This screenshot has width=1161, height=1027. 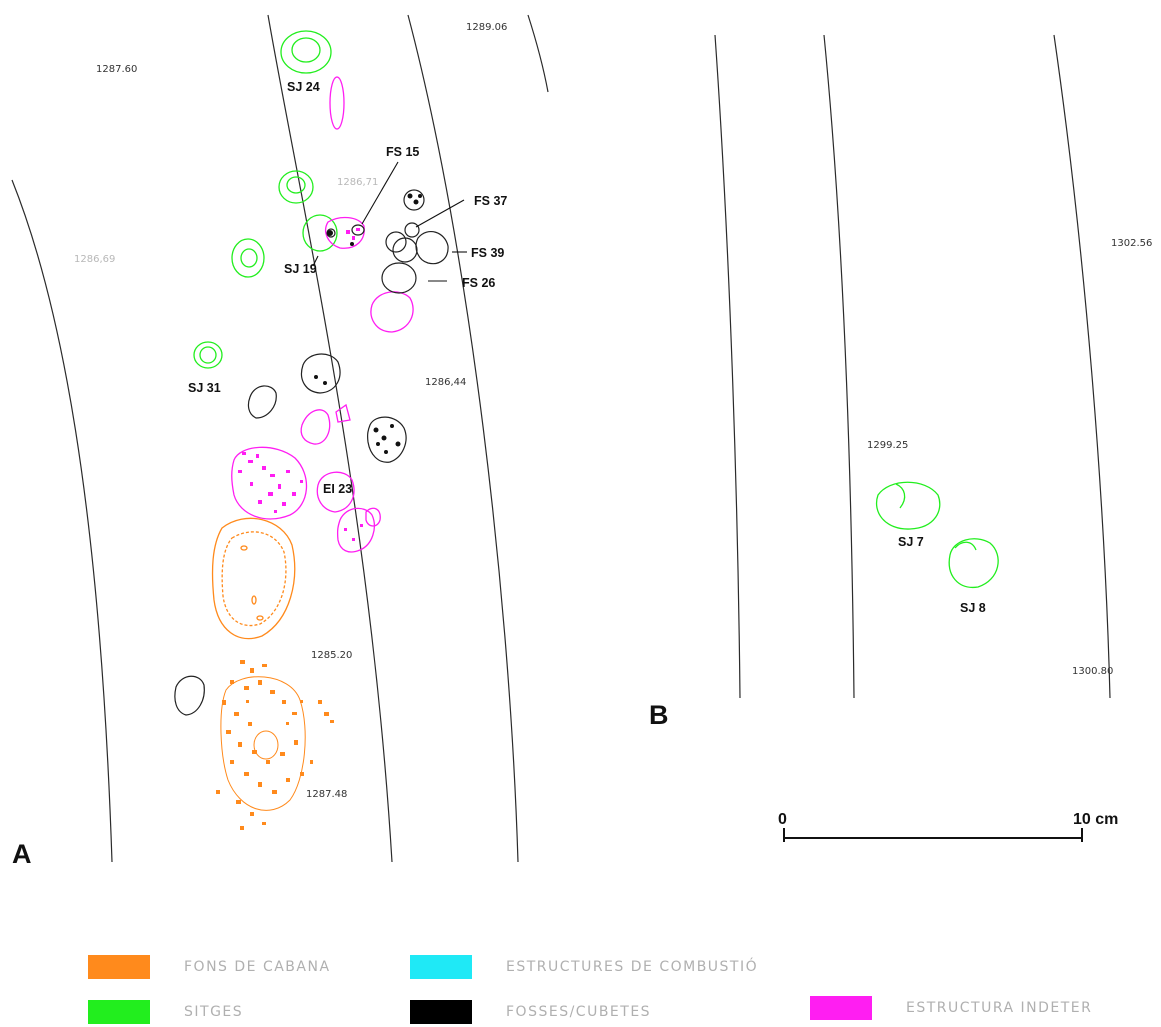 What do you see at coordinates (204, 388) in the screenshot?
I see `feature-label-sj31: SJ 31` at bounding box center [204, 388].